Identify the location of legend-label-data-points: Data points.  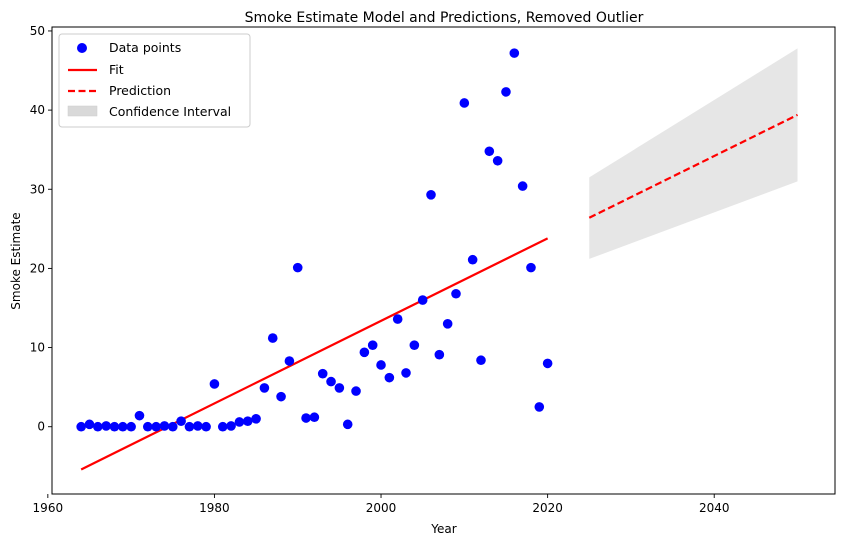
(145, 47).